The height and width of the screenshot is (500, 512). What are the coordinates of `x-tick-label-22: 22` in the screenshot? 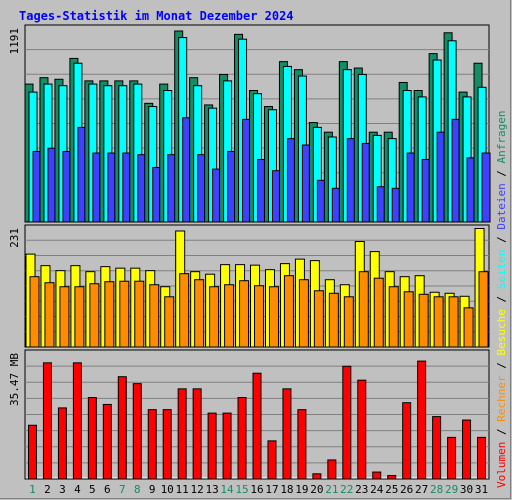 It's located at (346, 489).